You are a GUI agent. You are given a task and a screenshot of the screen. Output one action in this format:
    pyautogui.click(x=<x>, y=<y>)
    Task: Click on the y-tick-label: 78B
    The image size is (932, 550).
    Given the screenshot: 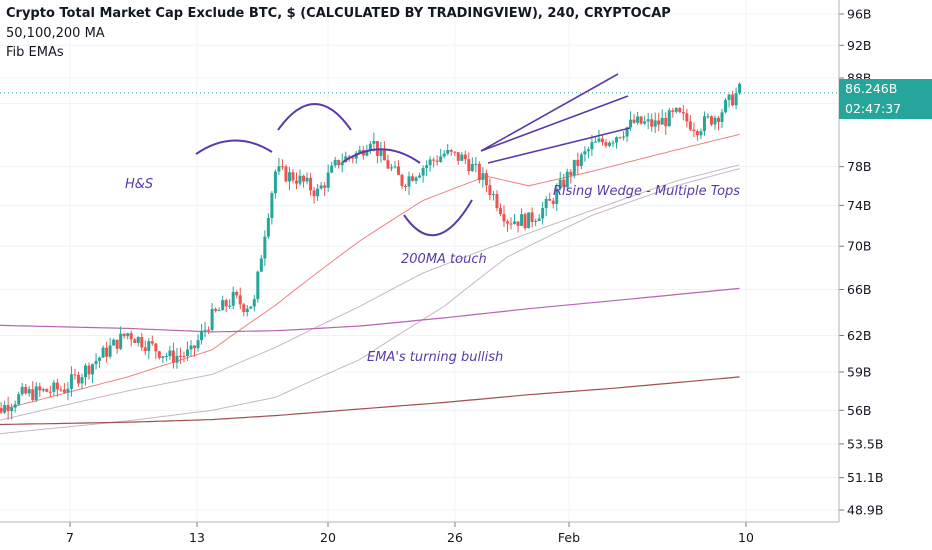 What is the action you would take?
    pyautogui.click(x=859, y=166)
    